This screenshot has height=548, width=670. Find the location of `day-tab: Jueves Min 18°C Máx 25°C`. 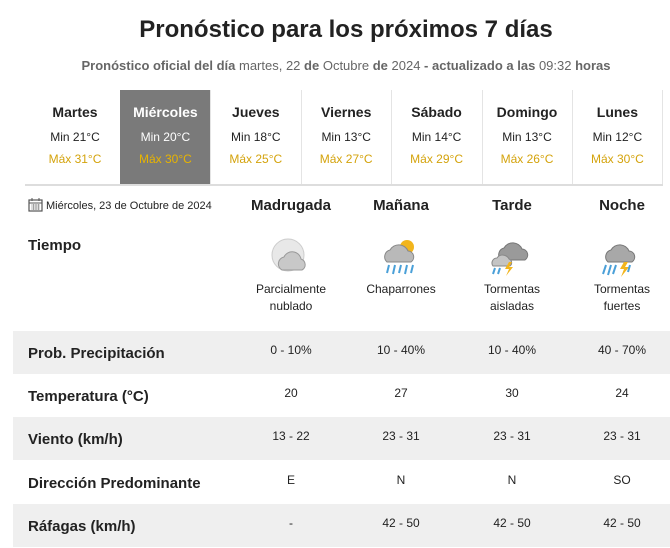

day-tab: Jueves Min 18°C Máx 25°C is located at coordinates (256, 137).